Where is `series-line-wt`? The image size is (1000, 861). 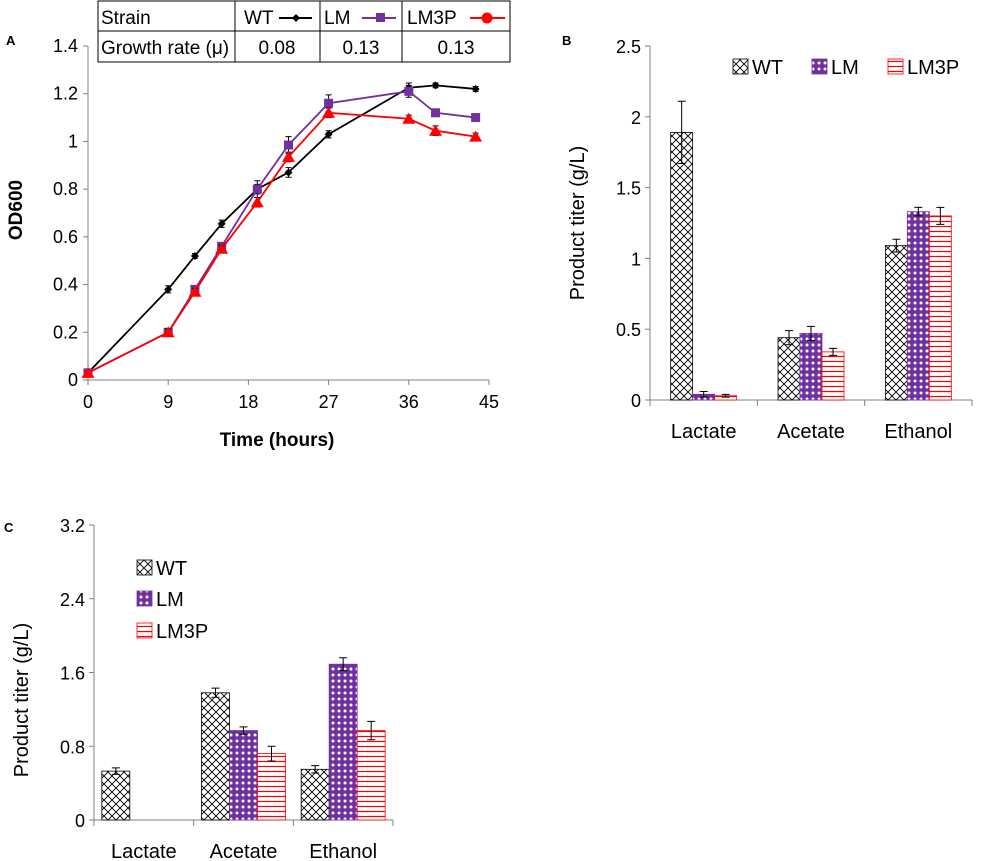 series-line-wt is located at coordinates (281, 229).